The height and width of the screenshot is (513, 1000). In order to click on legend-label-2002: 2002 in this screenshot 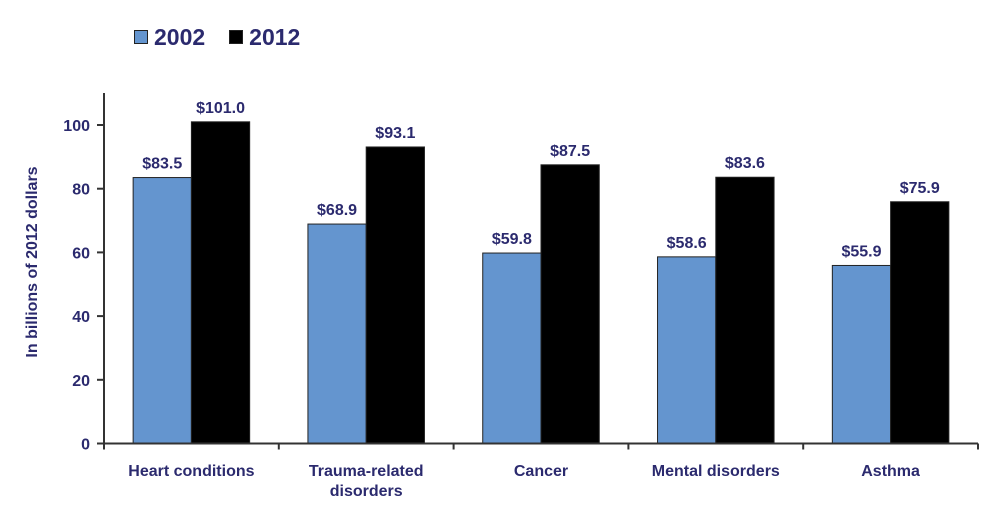, I will do `click(180, 36)`.